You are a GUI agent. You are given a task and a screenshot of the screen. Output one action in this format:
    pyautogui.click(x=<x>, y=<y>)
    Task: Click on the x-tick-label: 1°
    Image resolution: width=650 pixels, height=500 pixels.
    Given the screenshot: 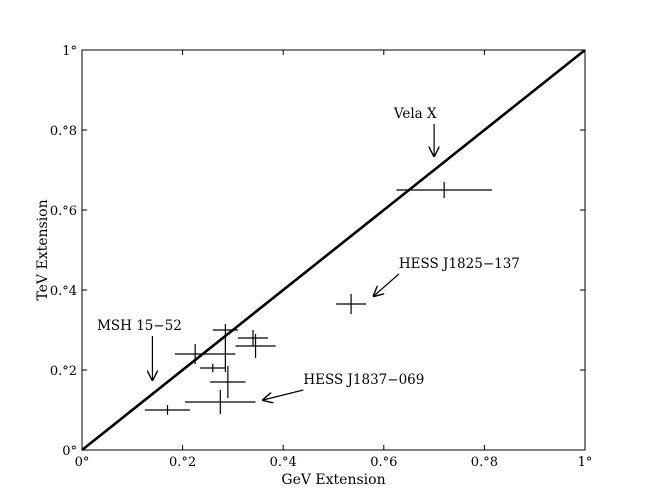 What is the action you would take?
    pyautogui.click(x=585, y=462)
    